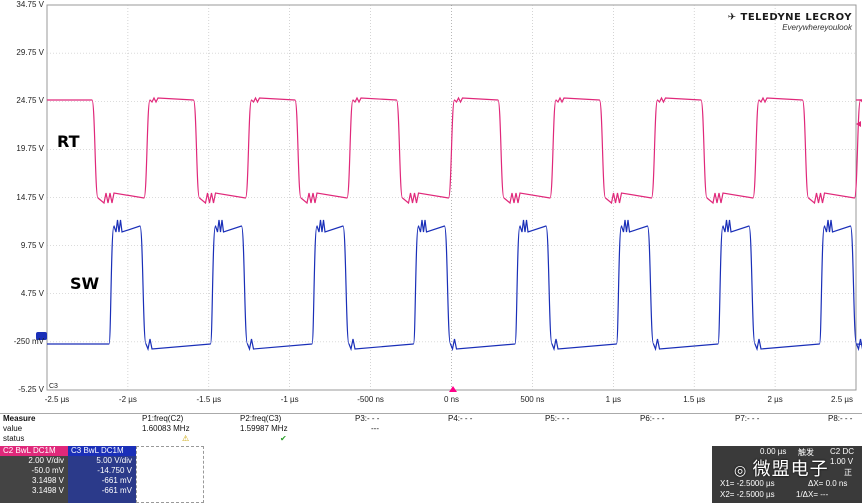 Image resolution: width=862 pixels, height=503 pixels. I want to click on c2-id: C2, so click(8, 450).